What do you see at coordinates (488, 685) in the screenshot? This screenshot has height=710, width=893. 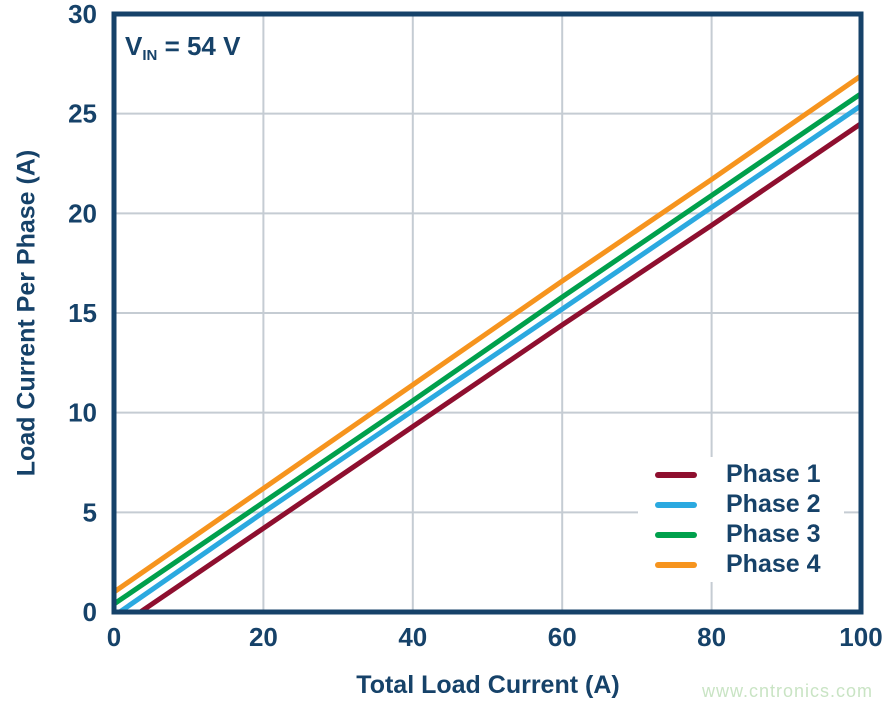 I see `x-axis-title: Total Load Current (A)` at bounding box center [488, 685].